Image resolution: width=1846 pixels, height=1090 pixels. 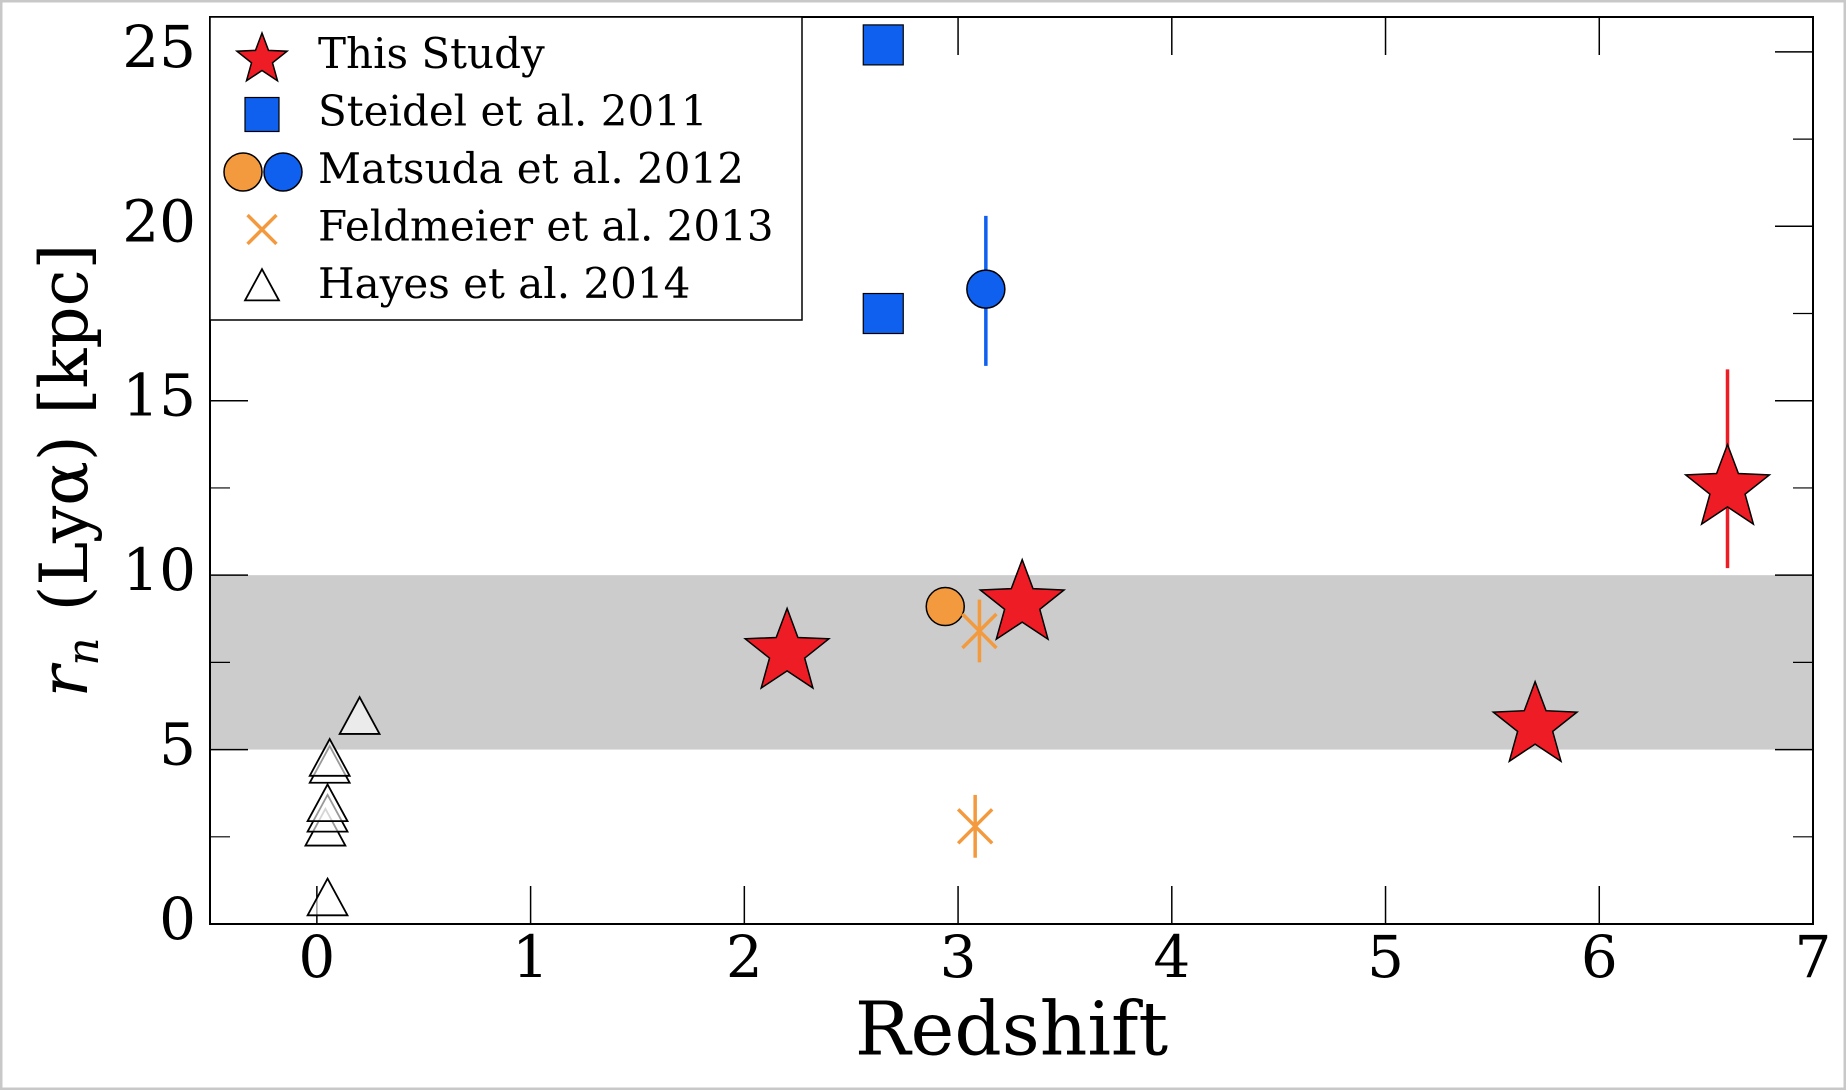 I want to click on x-tick-label: 0, so click(x=316, y=957).